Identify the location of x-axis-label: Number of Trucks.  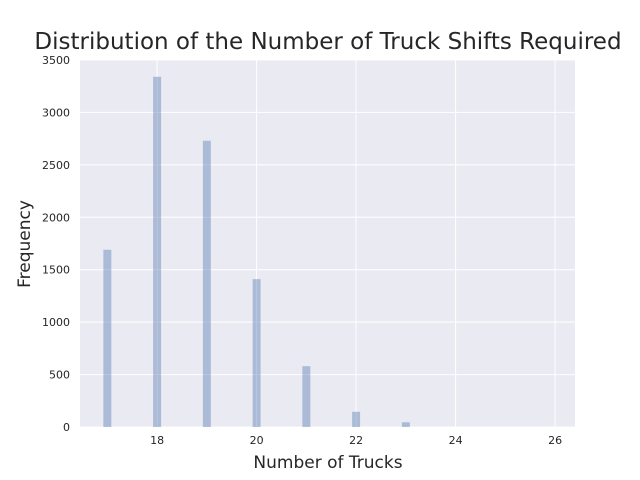
(327, 463).